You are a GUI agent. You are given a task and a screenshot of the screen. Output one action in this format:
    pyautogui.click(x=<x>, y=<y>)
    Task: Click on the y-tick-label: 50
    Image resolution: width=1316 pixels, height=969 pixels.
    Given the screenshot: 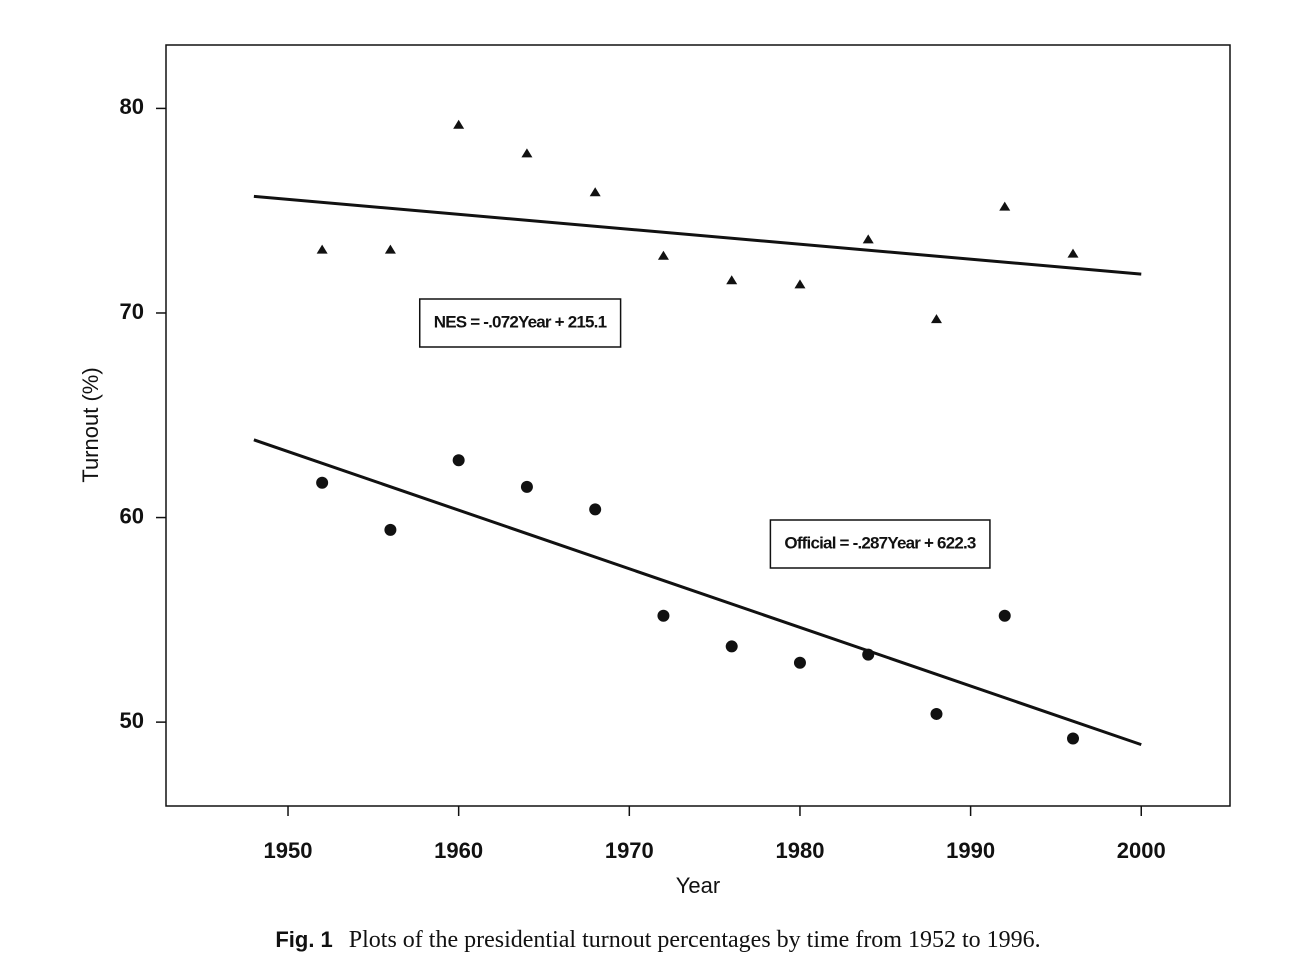 What is the action you would take?
    pyautogui.click(x=132, y=720)
    